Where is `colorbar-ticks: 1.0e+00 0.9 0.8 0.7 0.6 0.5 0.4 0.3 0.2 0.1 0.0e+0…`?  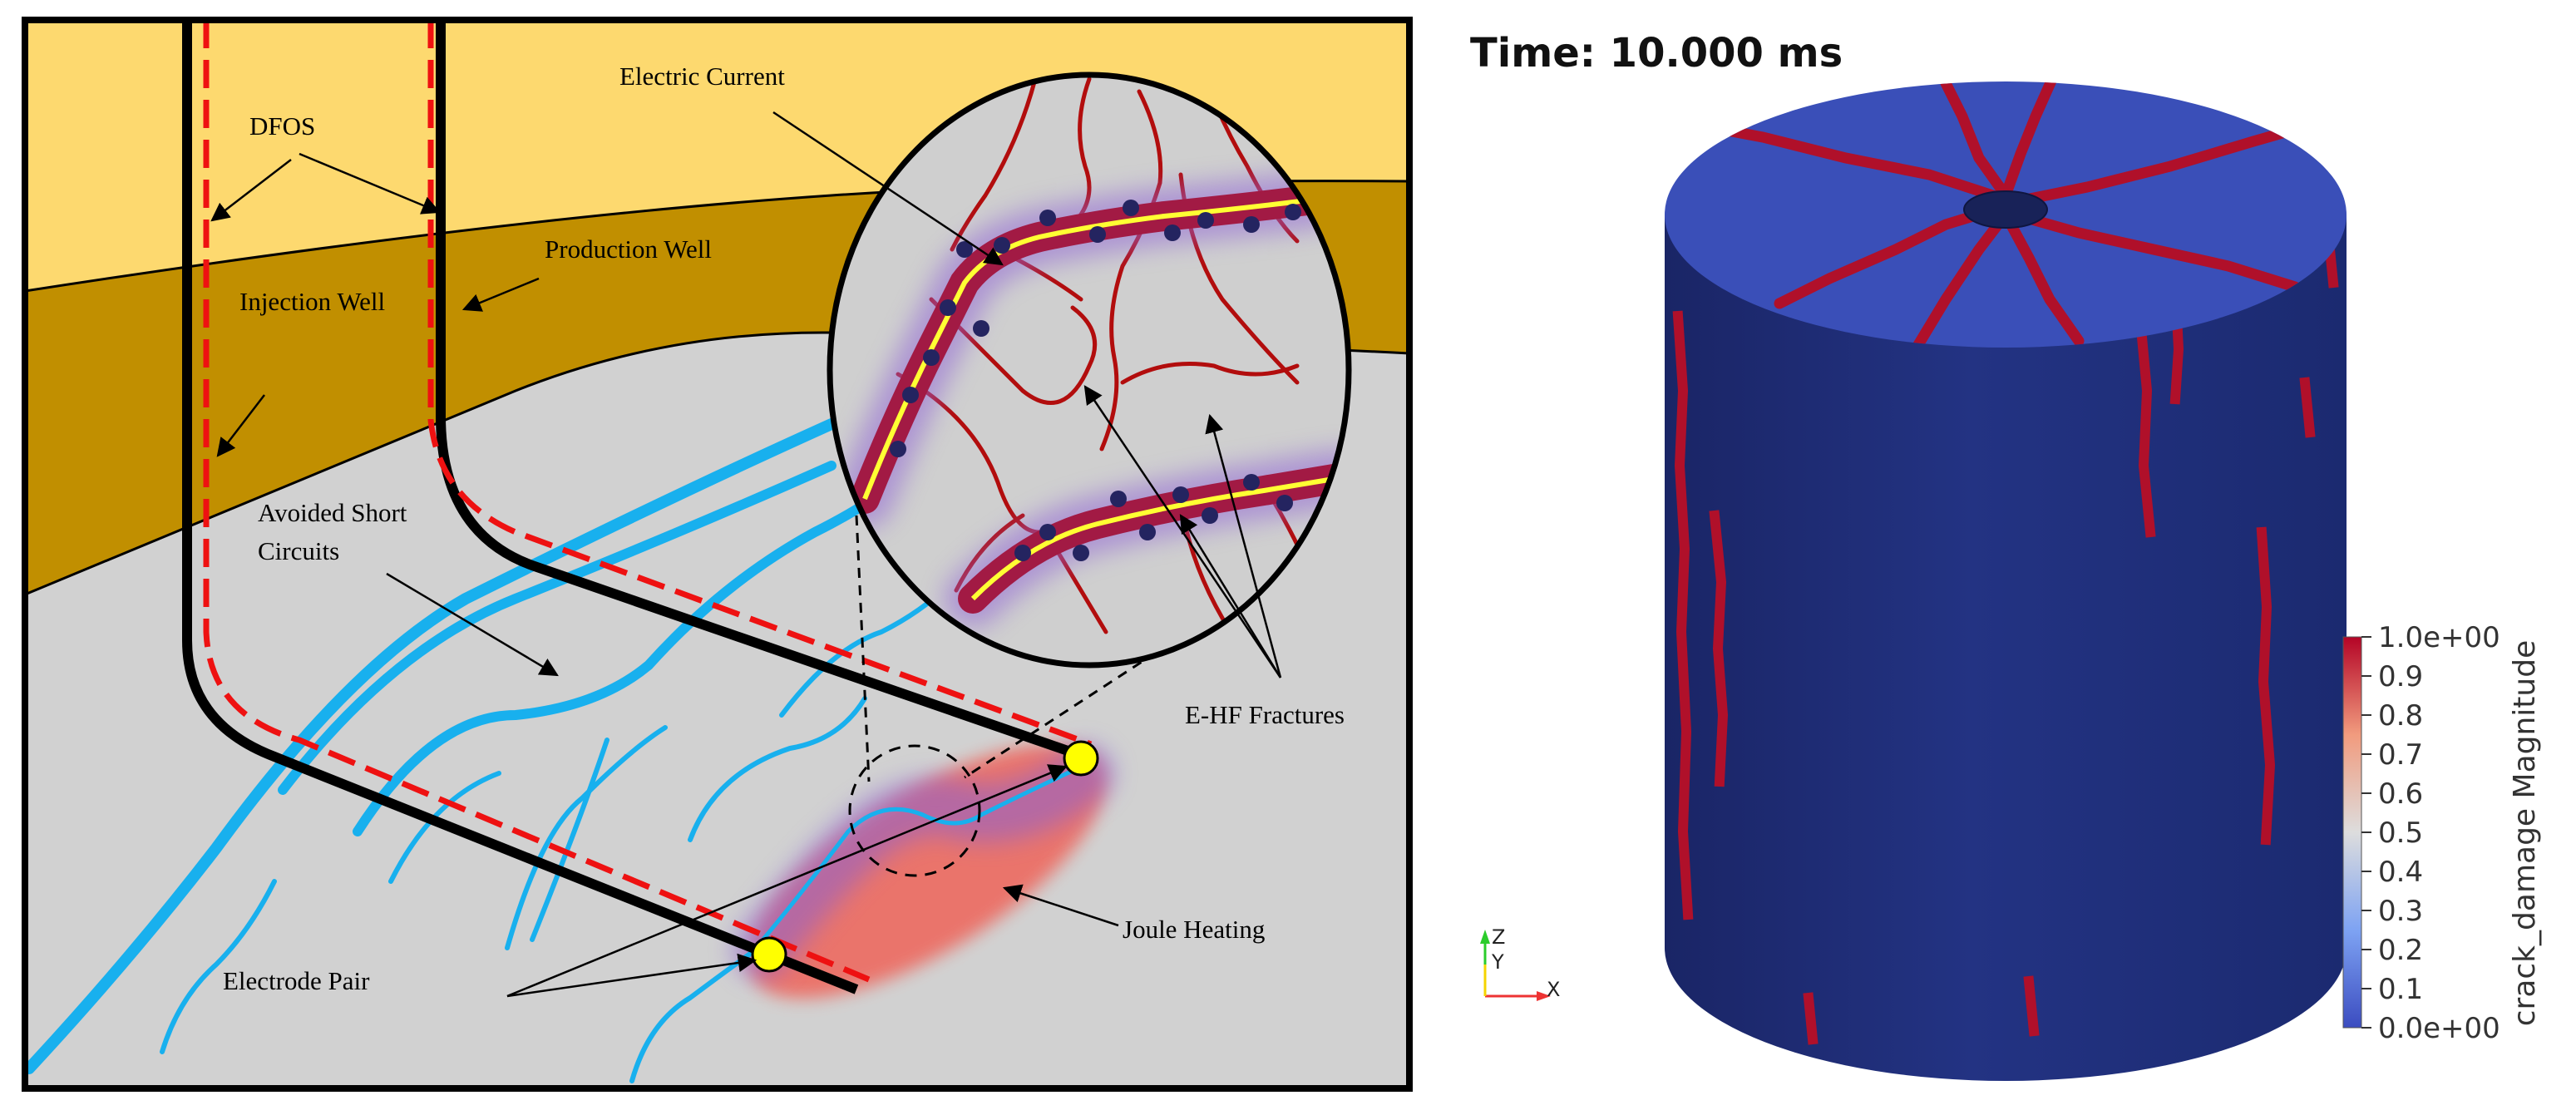
colorbar-ticks: 1.0e+00 0.9 0.8 0.7 0.6 0.5 0.4 0.3 0.2 0.1 0.0e+0… is located at coordinates (2430, 833).